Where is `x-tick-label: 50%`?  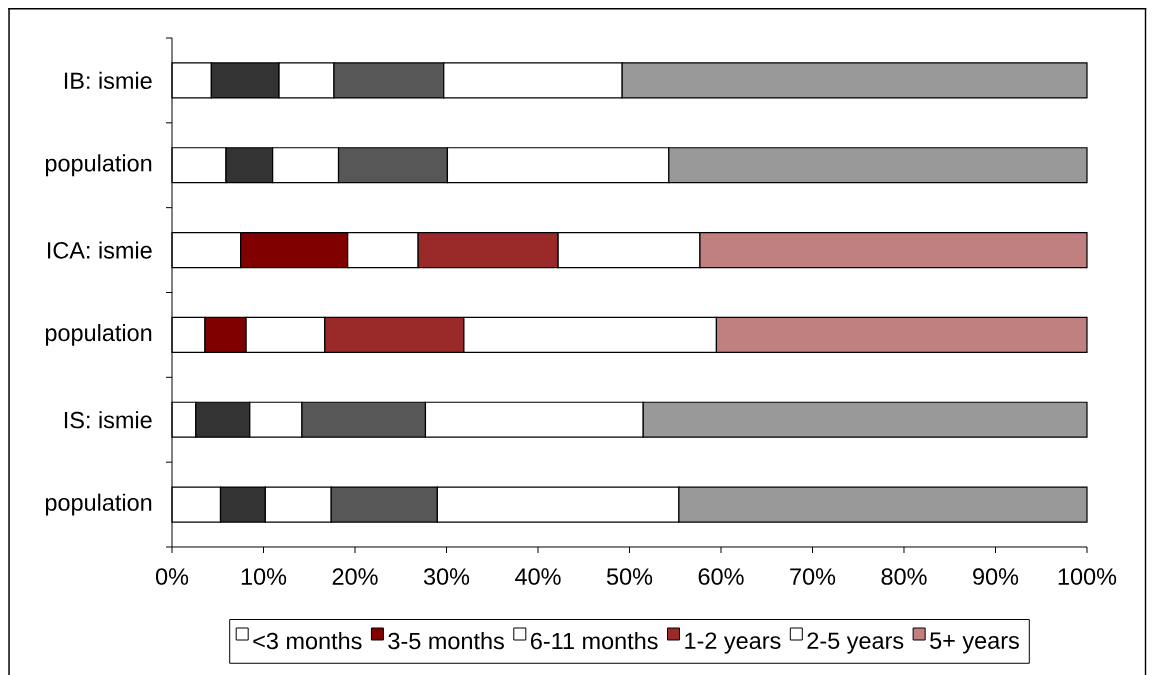
x-tick-label: 50% is located at coordinates (629, 576).